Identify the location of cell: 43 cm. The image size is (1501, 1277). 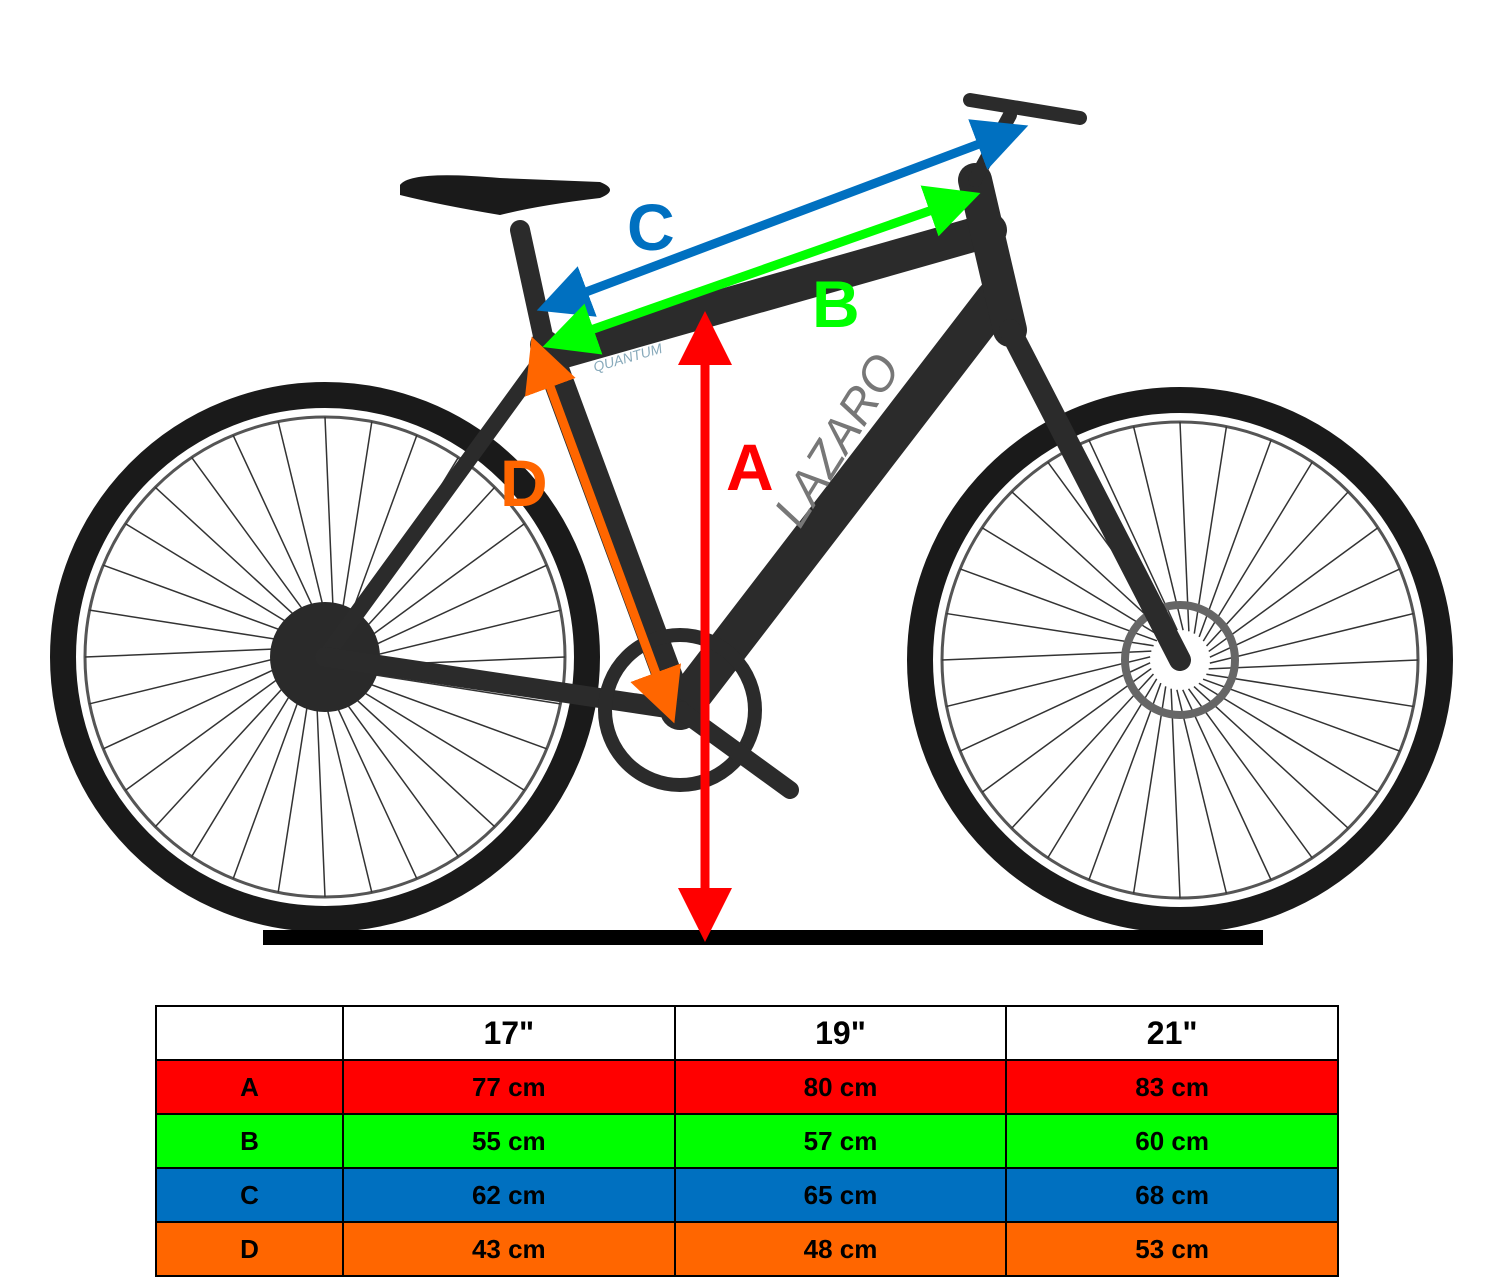
(509, 1249).